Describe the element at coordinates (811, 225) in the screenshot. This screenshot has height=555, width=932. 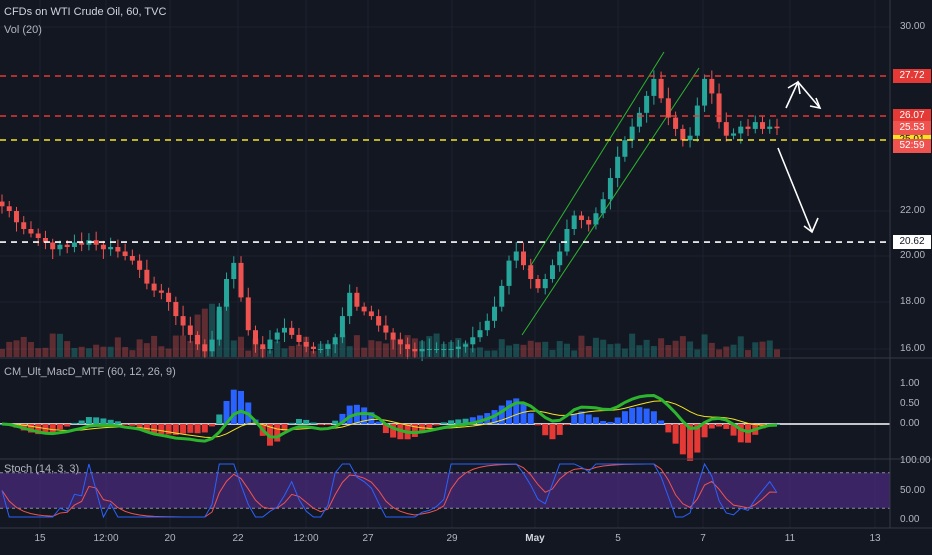
I see `arrow-down-head` at that location.